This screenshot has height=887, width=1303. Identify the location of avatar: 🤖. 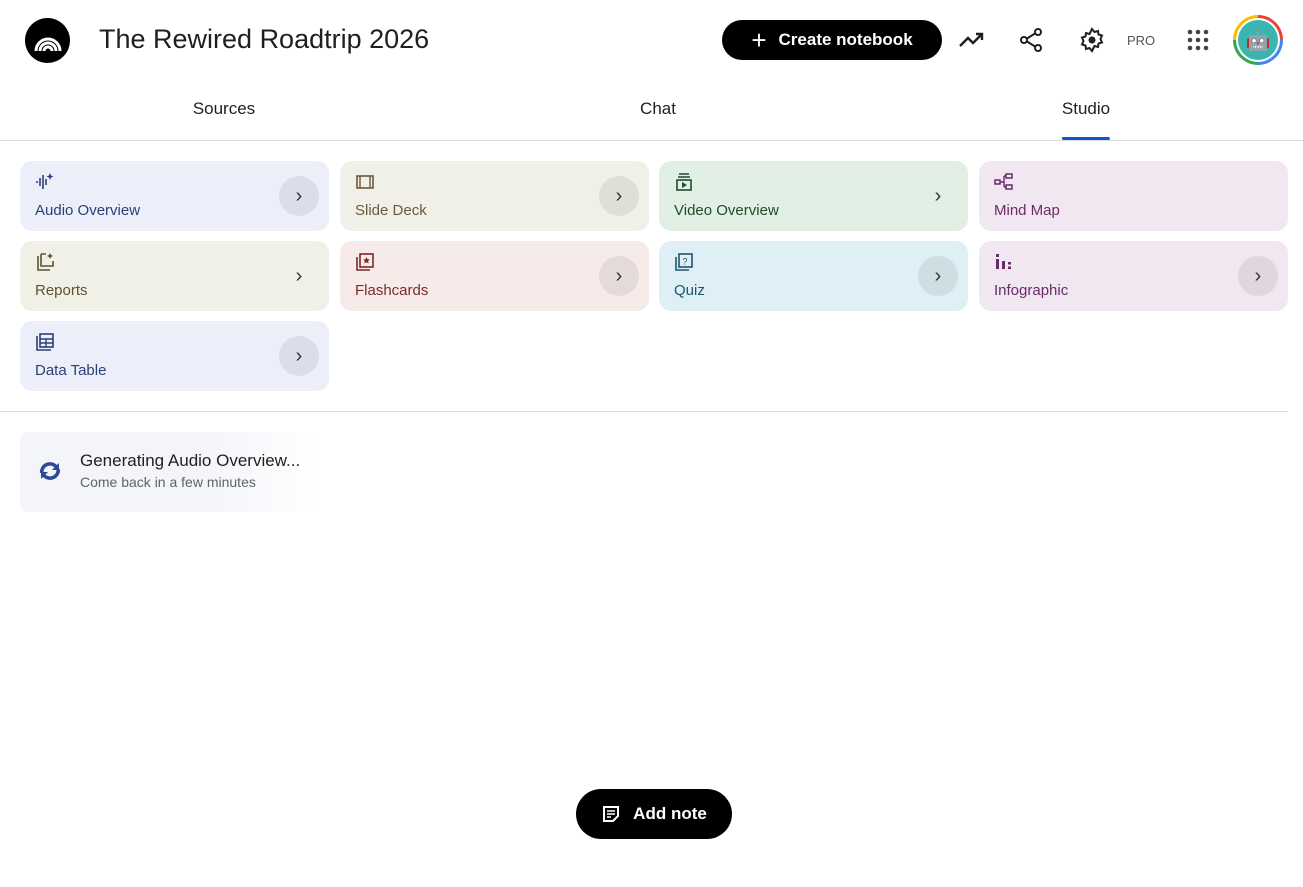
(1258, 40).